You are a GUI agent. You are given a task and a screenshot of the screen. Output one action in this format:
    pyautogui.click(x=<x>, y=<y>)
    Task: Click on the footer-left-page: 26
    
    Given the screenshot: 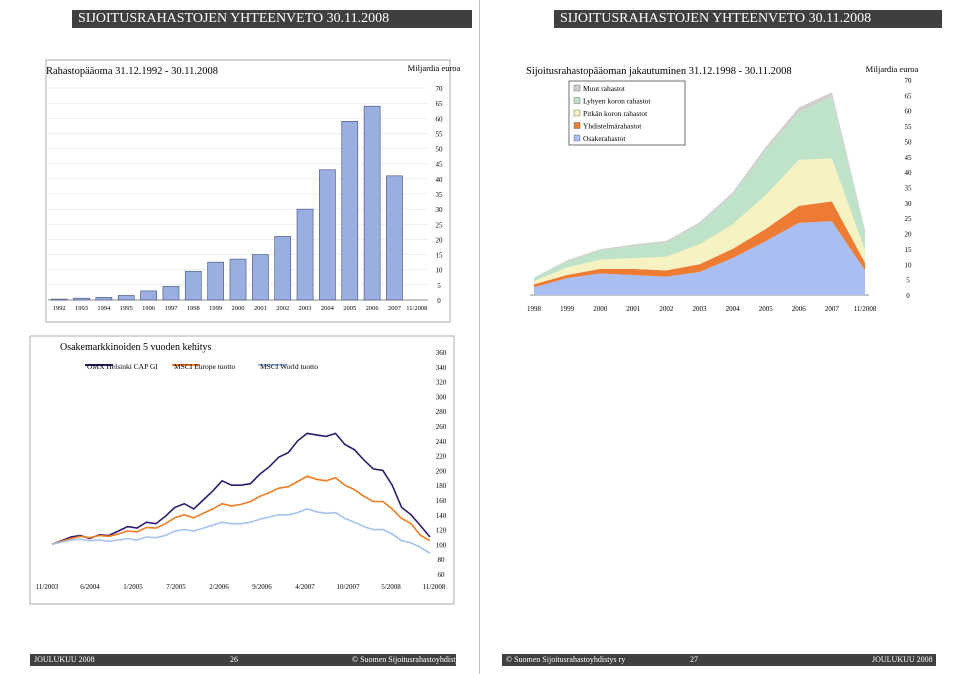 What is the action you would take?
    pyautogui.click(x=234, y=659)
    